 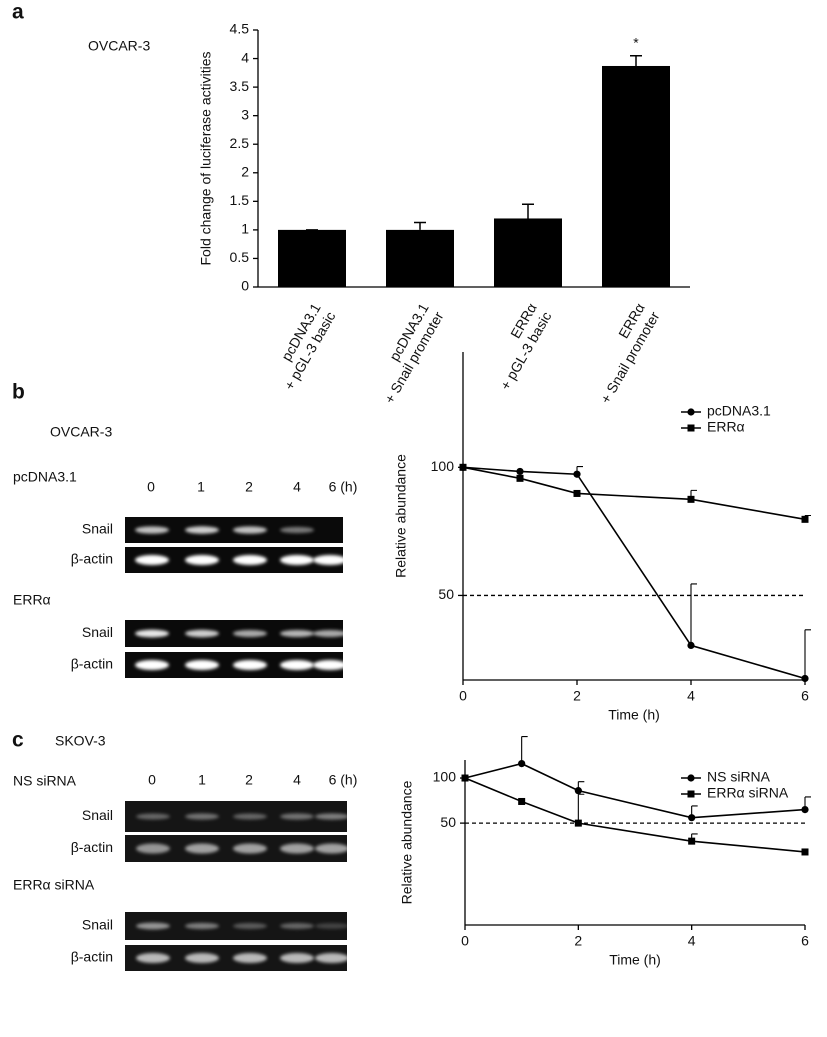 I want to click on y-tick-label: 3, so click(x=245, y=114).